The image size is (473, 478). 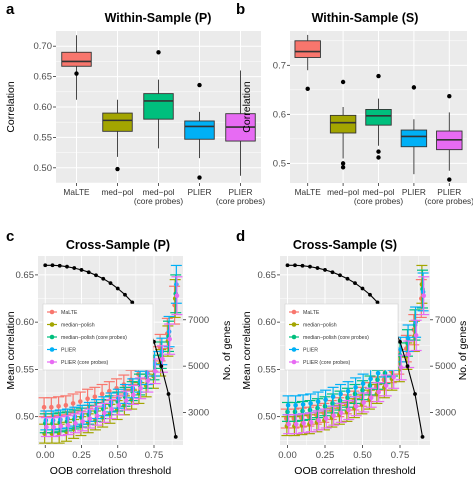 What do you see at coordinates (69, 313) in the screenshot?
I see `legend-item-label: MaLTE` at bounding box center [69, 313].